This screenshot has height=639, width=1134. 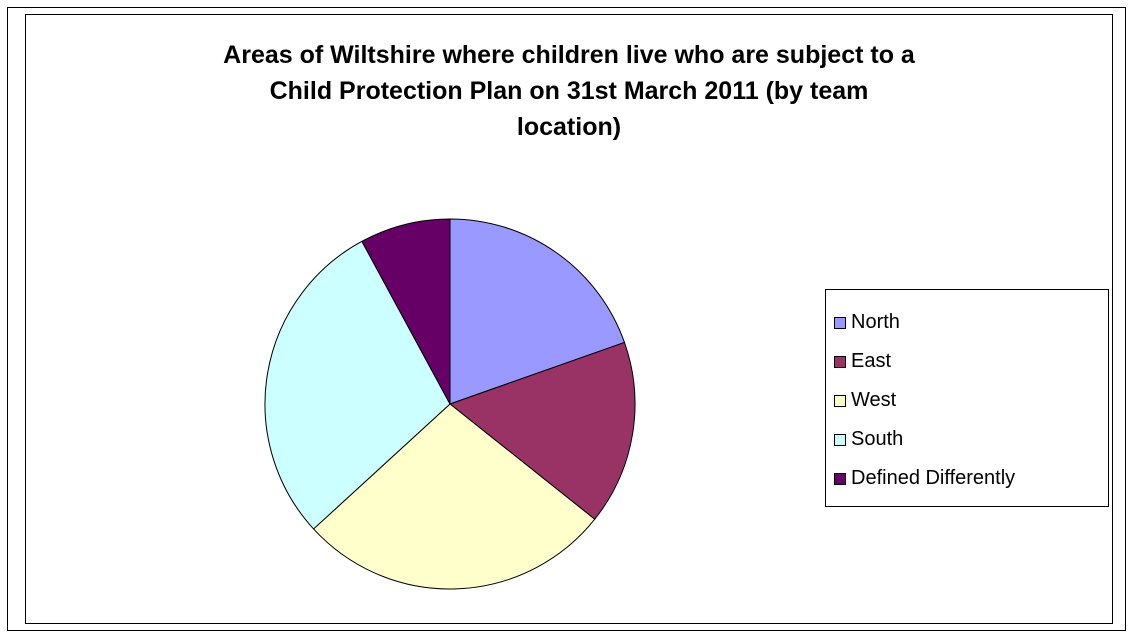 What do you see at coordinates (840, 439) in the screenshot?
I see `legend-swatch-south` at bounding box center [840, 439].